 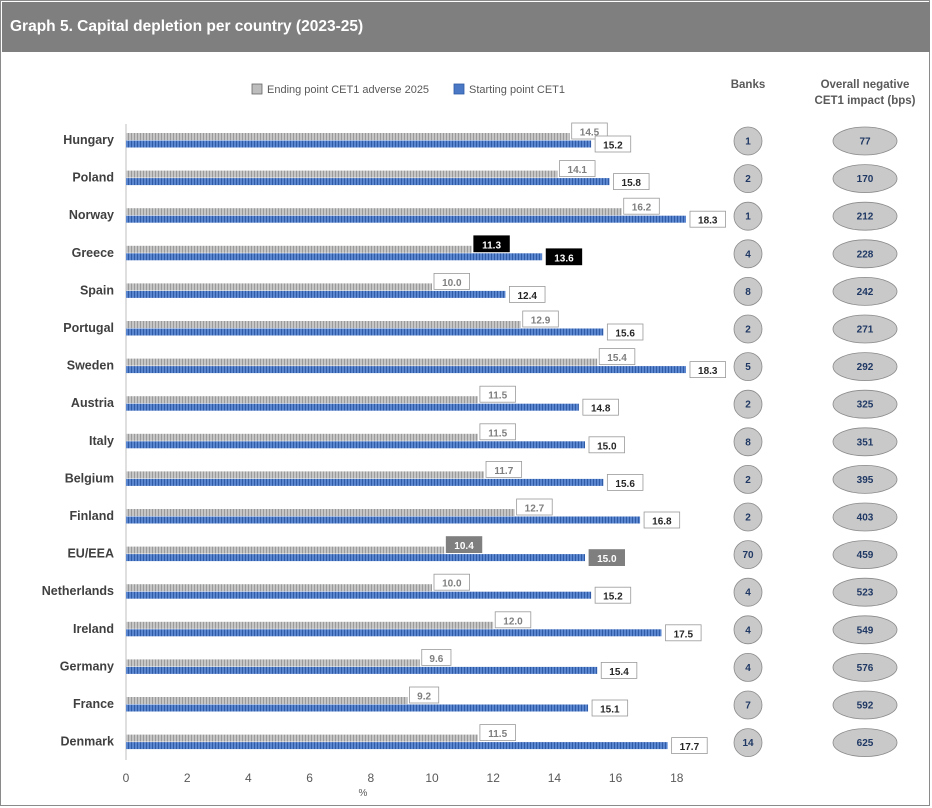 I want to click on value-label: 9.6, so click(x=436, y=659).